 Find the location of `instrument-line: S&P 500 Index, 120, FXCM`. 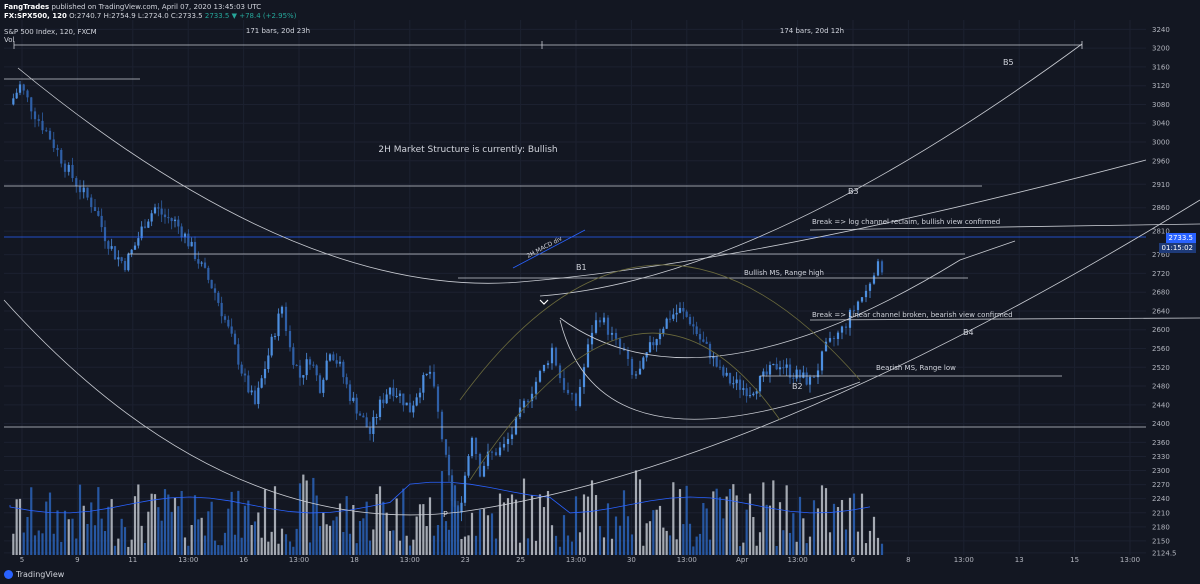

instrument-line: S&P 500 Index, 120, FXCM is located at coordinates (50, 32).